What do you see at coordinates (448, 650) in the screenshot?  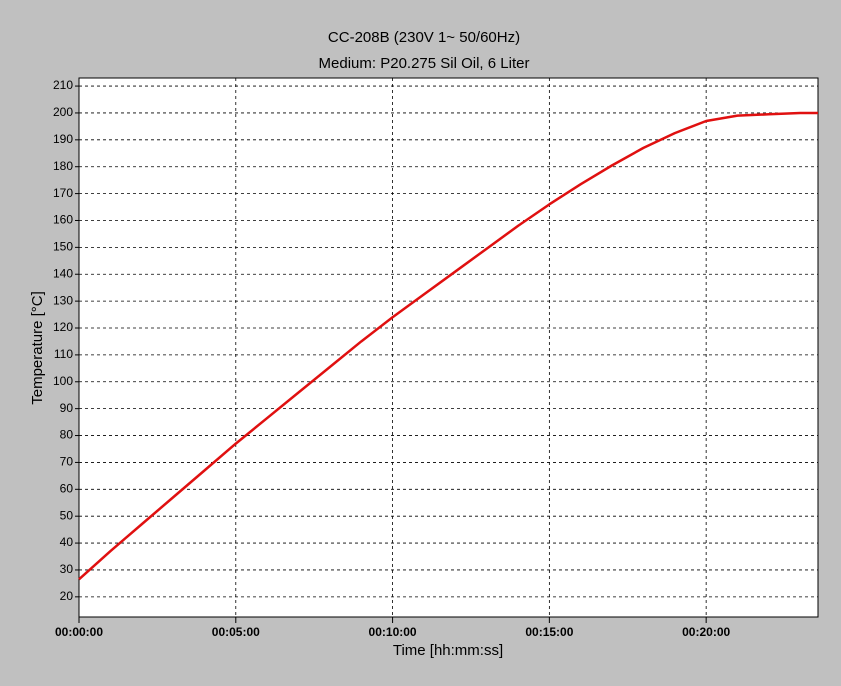 I see `x-axis-label: Time [hh:mm:ss]` at bounding box center [448, 650].